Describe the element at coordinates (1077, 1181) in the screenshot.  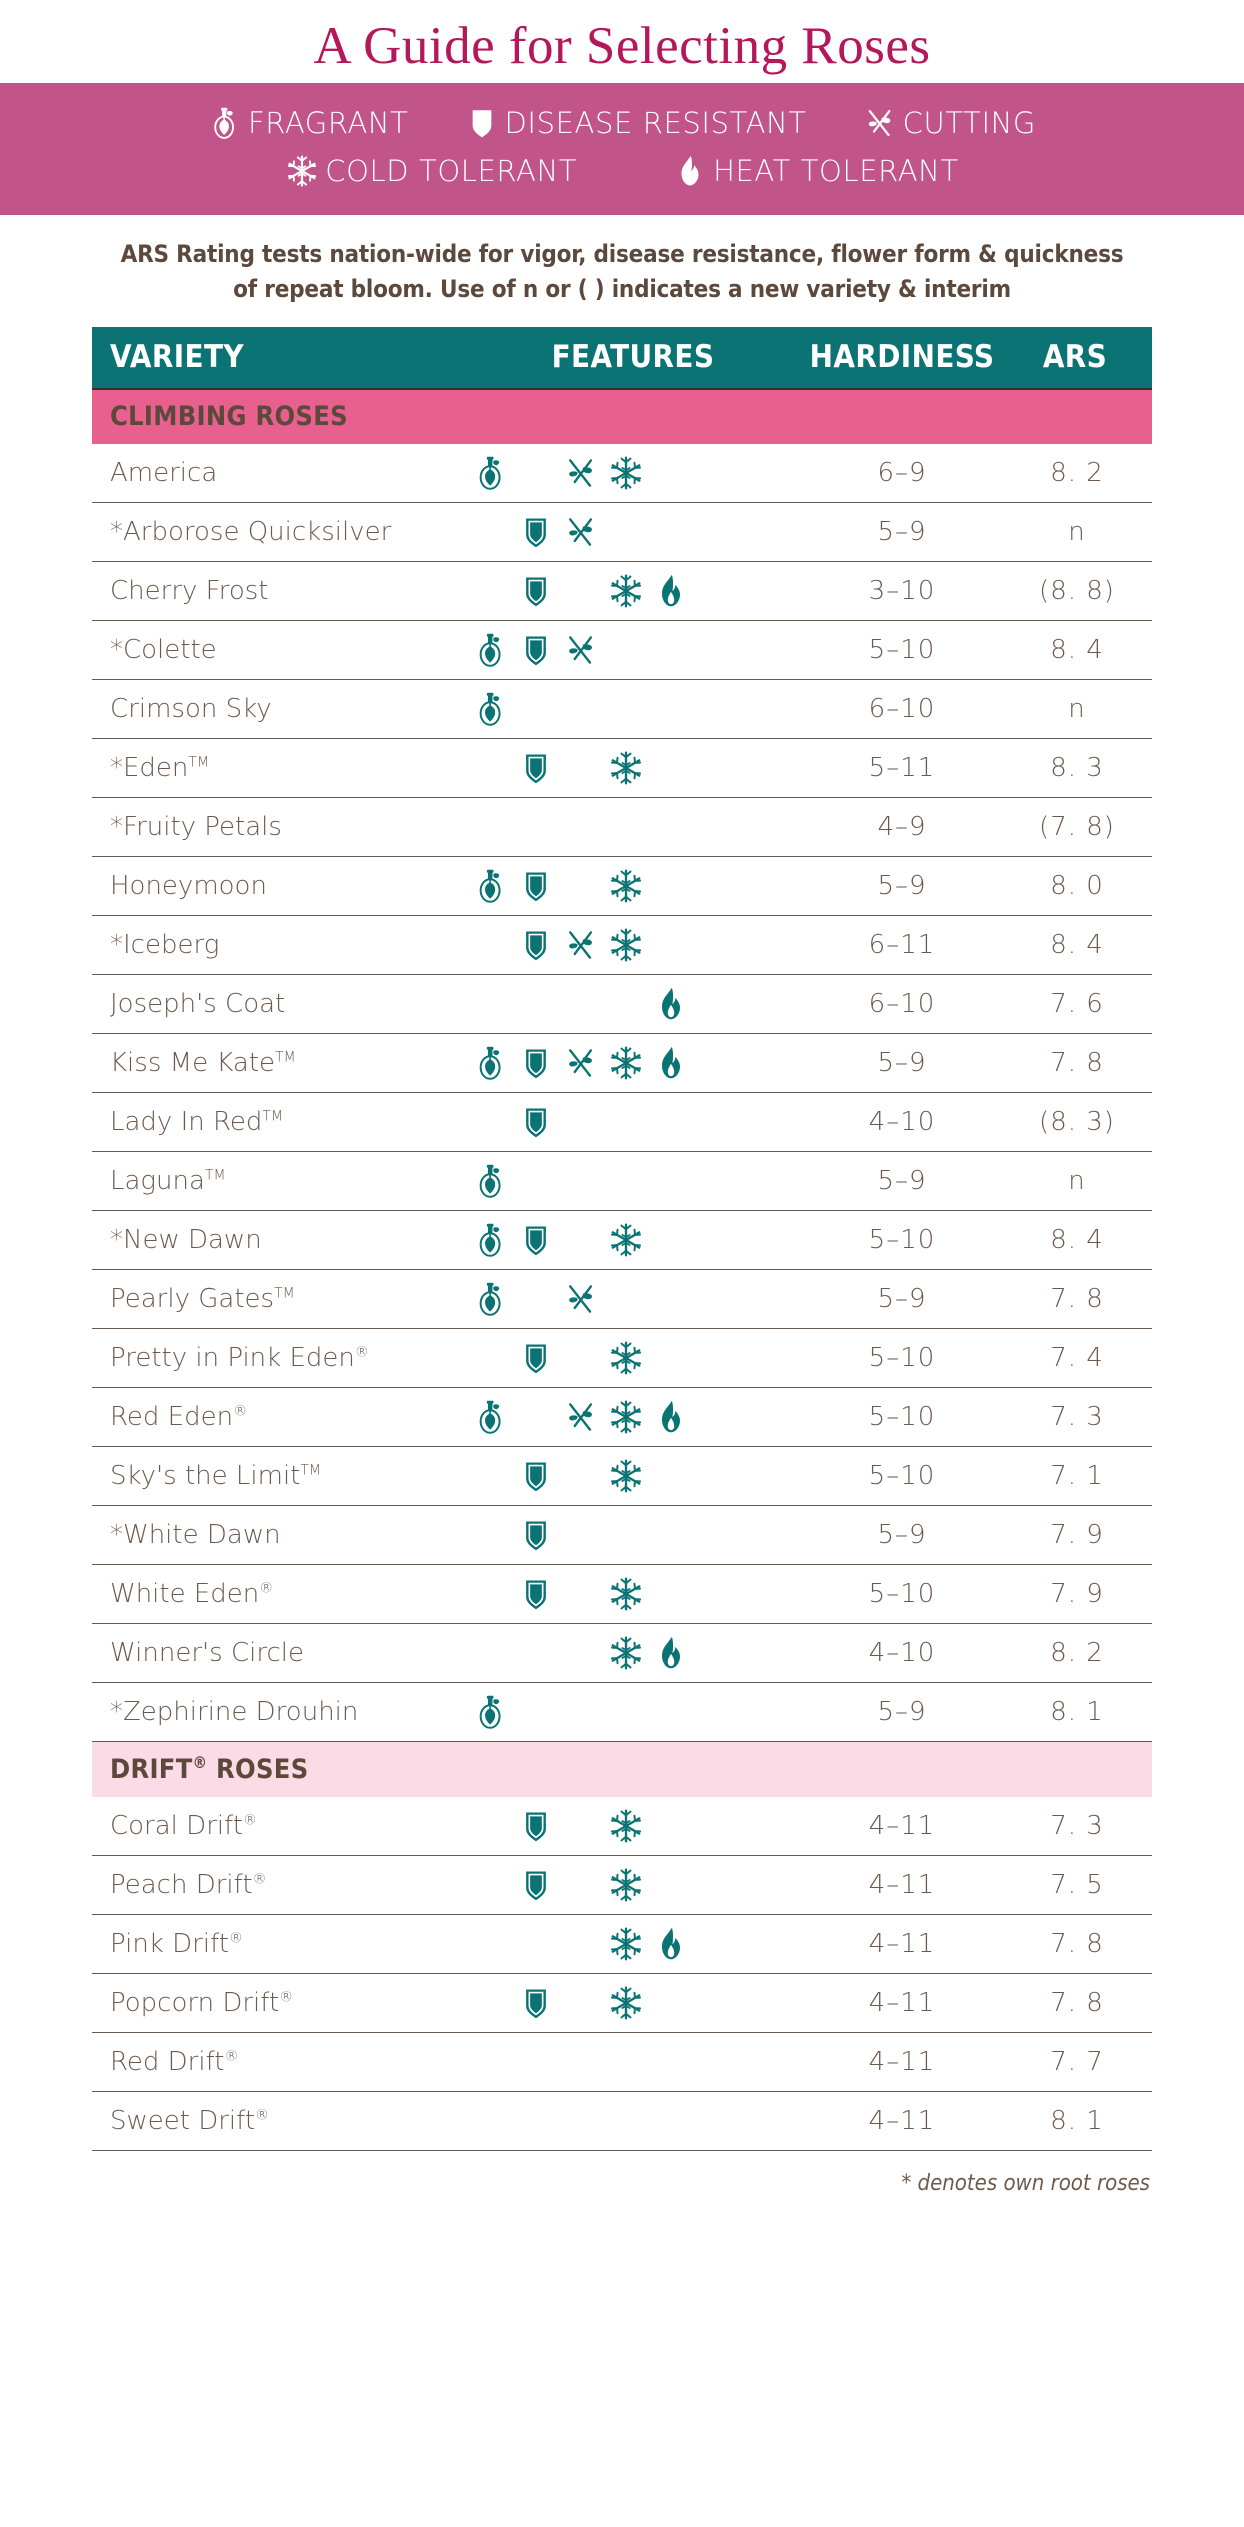
I see `cell-ars: n` at that location.